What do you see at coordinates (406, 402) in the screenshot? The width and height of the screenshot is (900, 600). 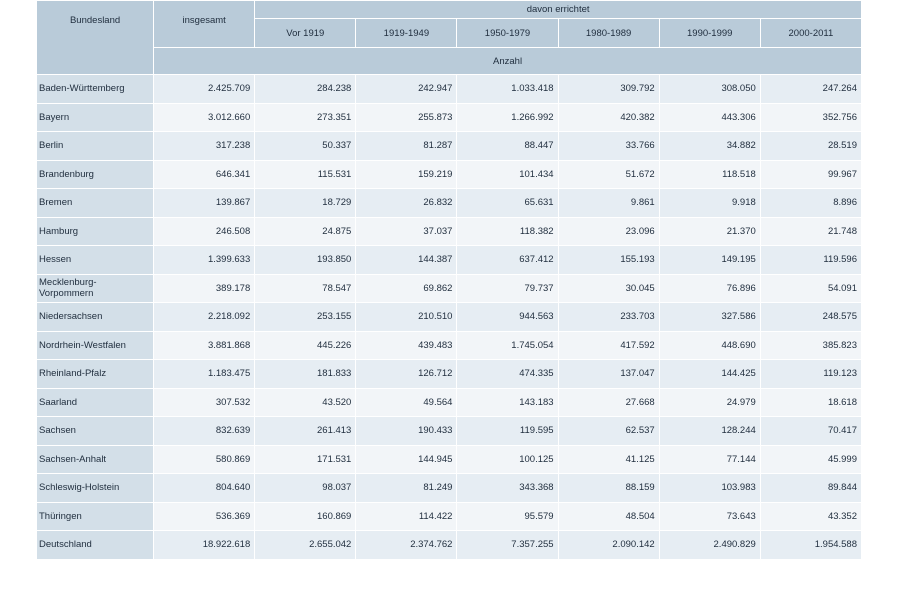 I see `cell-period-value: 49.564` at bounding box center [406, 402].